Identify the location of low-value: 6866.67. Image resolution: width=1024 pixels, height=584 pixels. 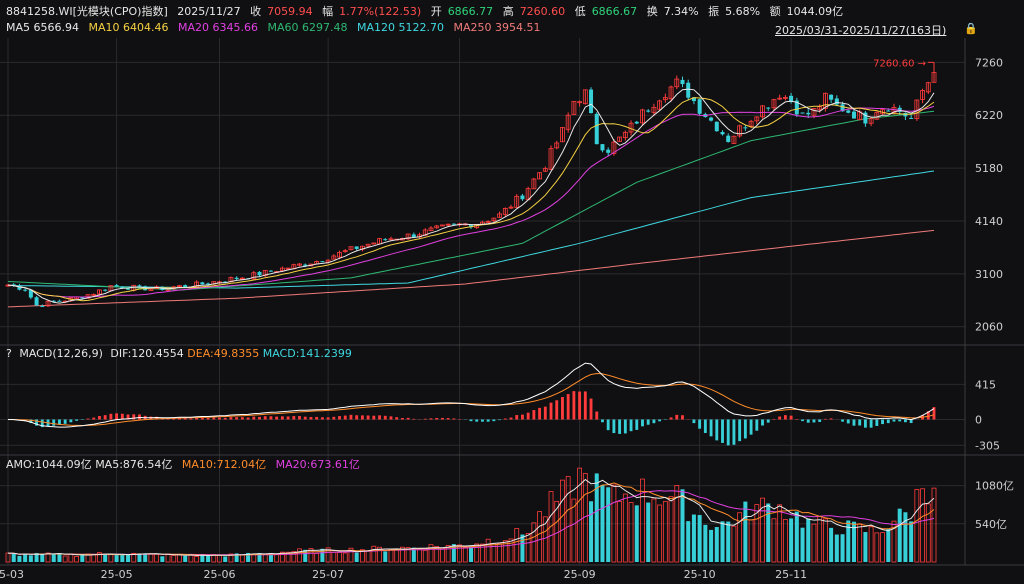
(614, 11).